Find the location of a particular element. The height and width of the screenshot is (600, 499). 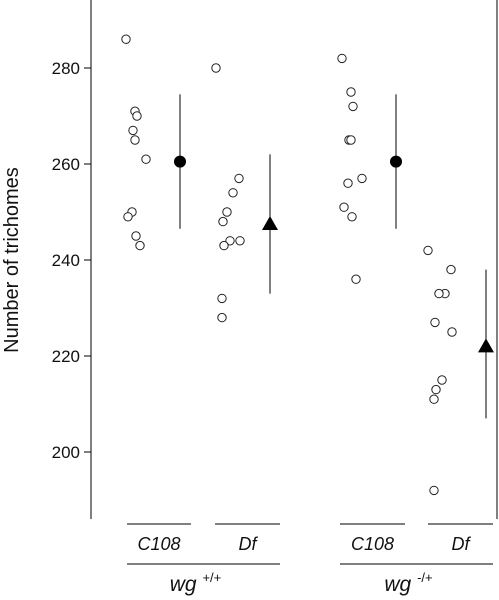

group-superscript: +/+ is located at coordinates (211, 577).